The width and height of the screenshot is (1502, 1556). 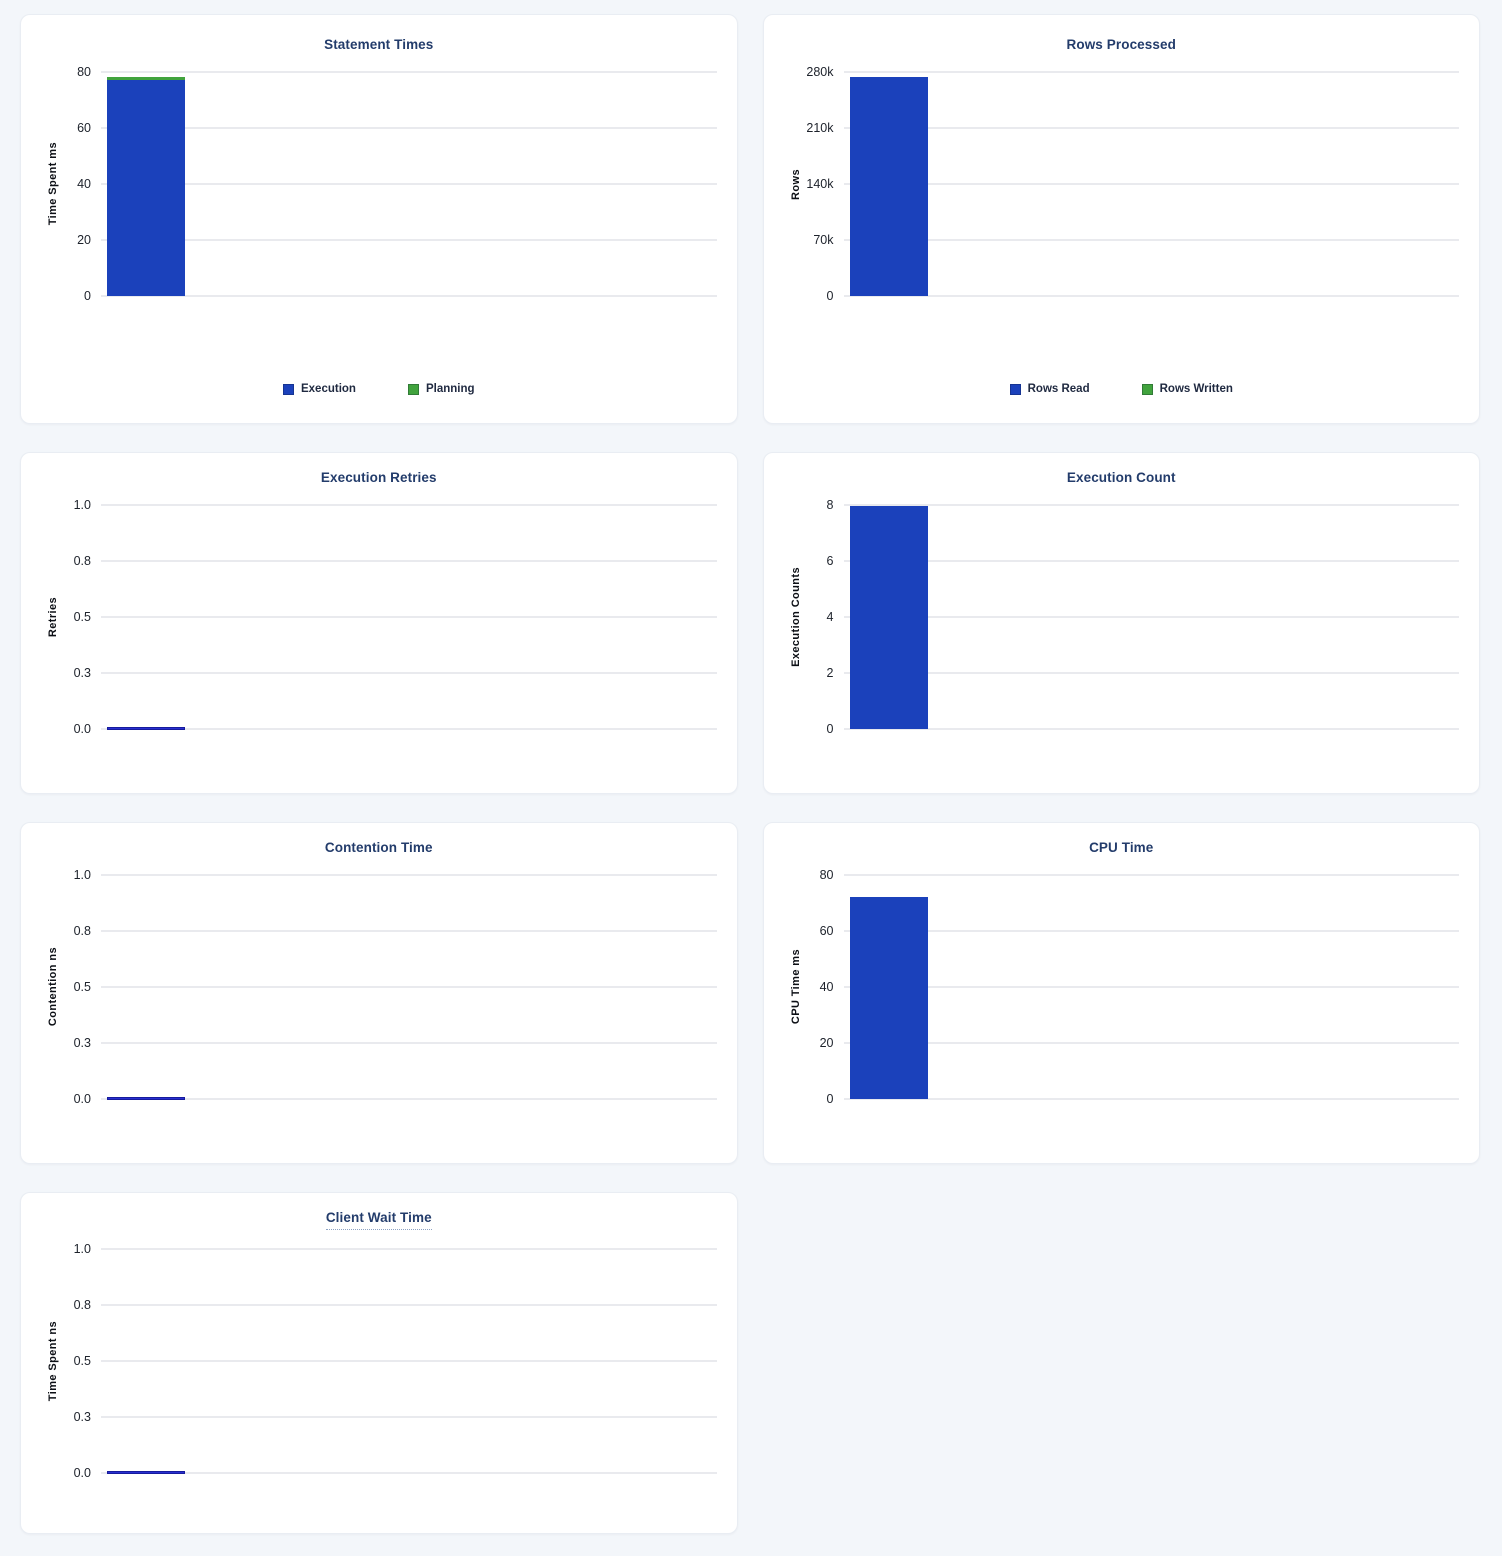 What do you see at coordinates (1147, 389) in the screenshot?
I see `legend-swatch-rows-written` at bounding box center [1147, 389].